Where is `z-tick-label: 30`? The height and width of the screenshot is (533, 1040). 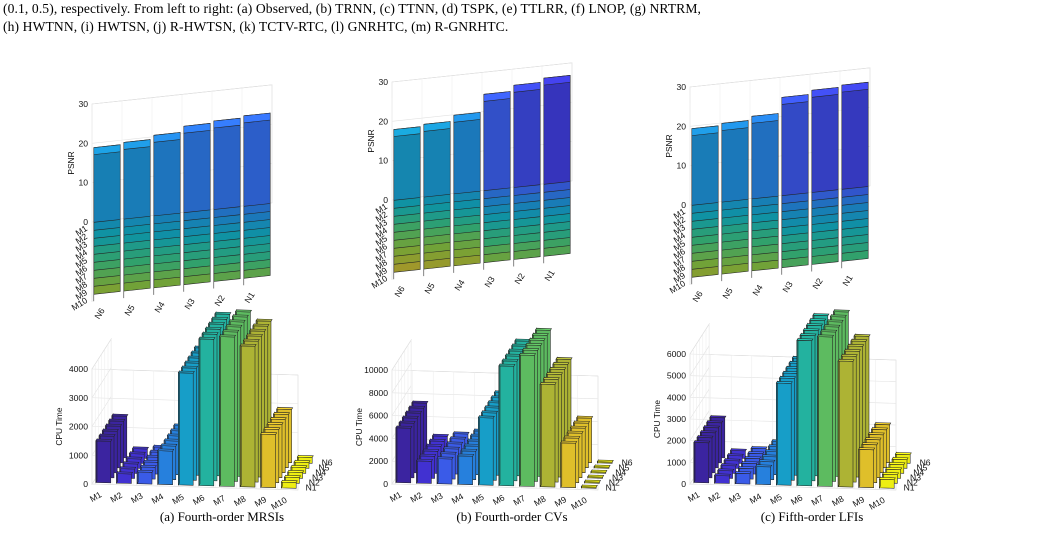 z-tick-label: 30 is located at coordinates (83, 104).